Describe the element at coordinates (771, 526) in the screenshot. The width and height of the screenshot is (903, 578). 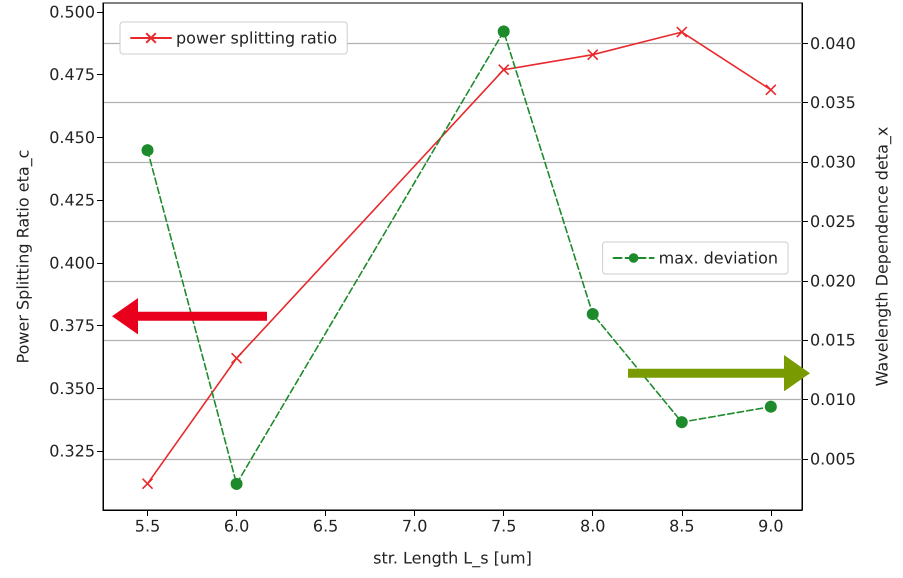
I see `x-tick-label: 9.0` at that location.